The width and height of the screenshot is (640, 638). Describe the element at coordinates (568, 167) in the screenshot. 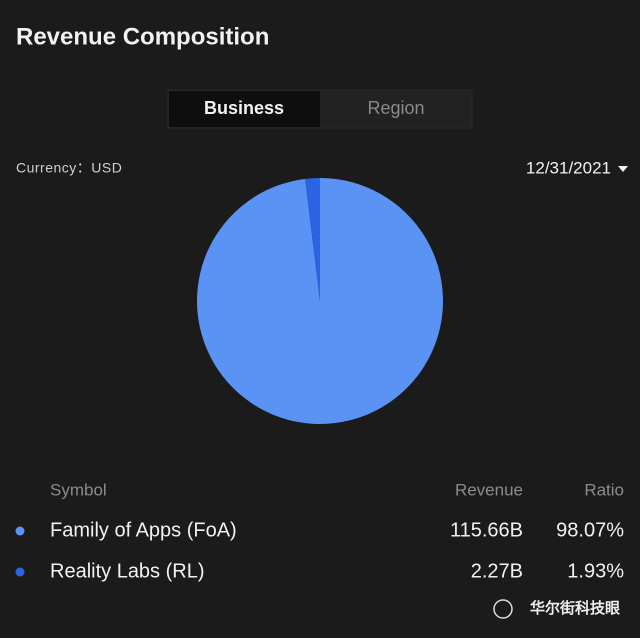

I see `date-picker: 12/31/2021` at that location.